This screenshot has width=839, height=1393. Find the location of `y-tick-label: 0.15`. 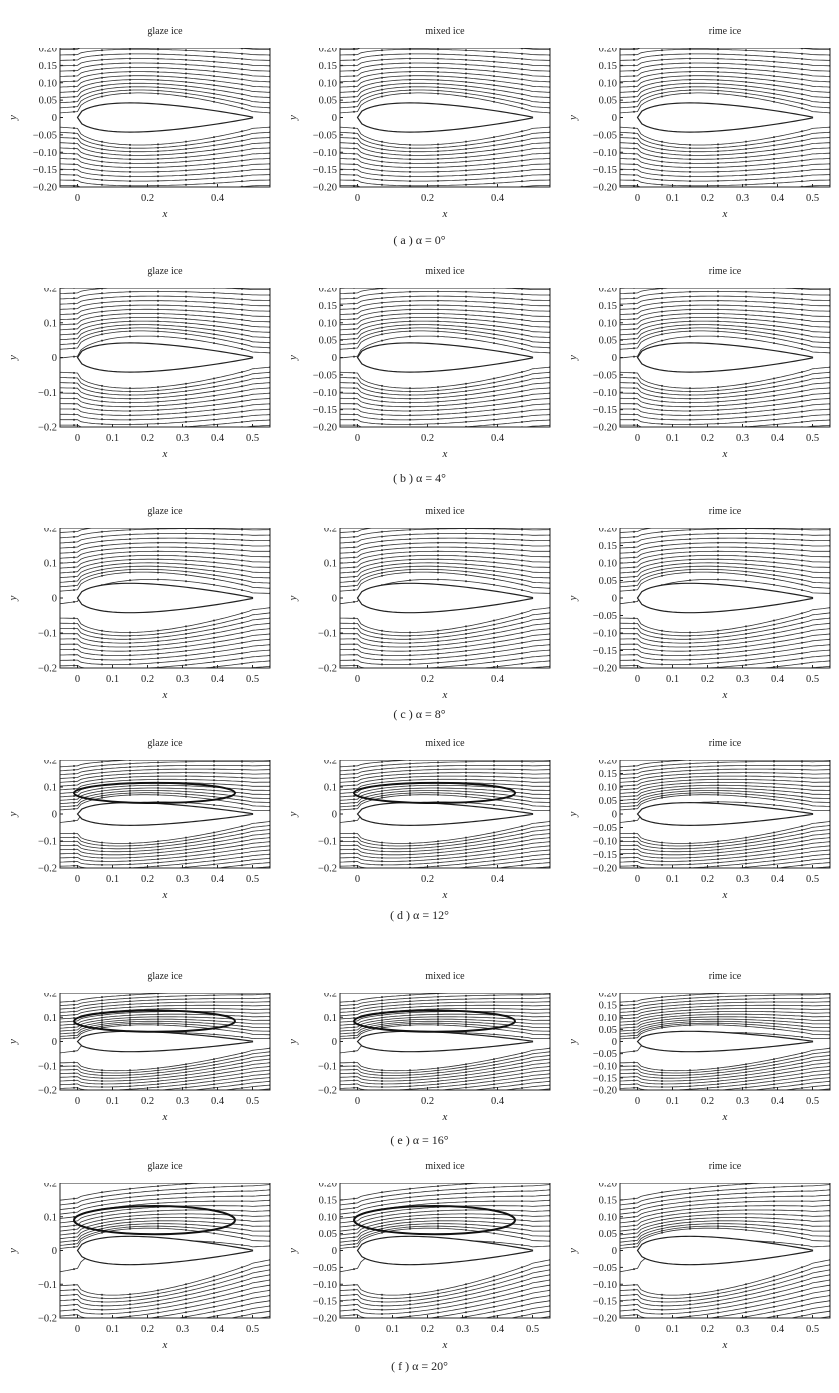

y-tick-label: 0.15 is located at coordinates (608, 66).